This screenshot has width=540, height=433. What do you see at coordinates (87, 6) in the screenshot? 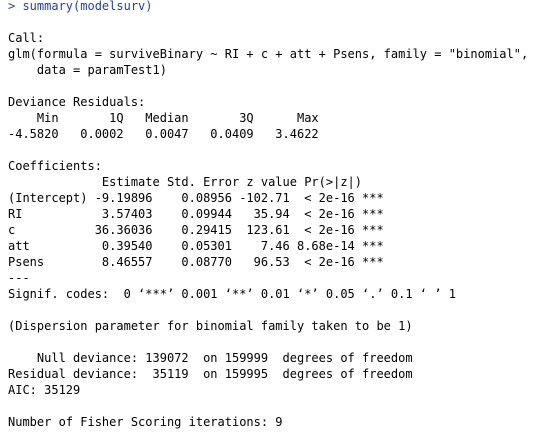
I see `command-text: summary(modelsurv)` at bounding box center [87, 6].